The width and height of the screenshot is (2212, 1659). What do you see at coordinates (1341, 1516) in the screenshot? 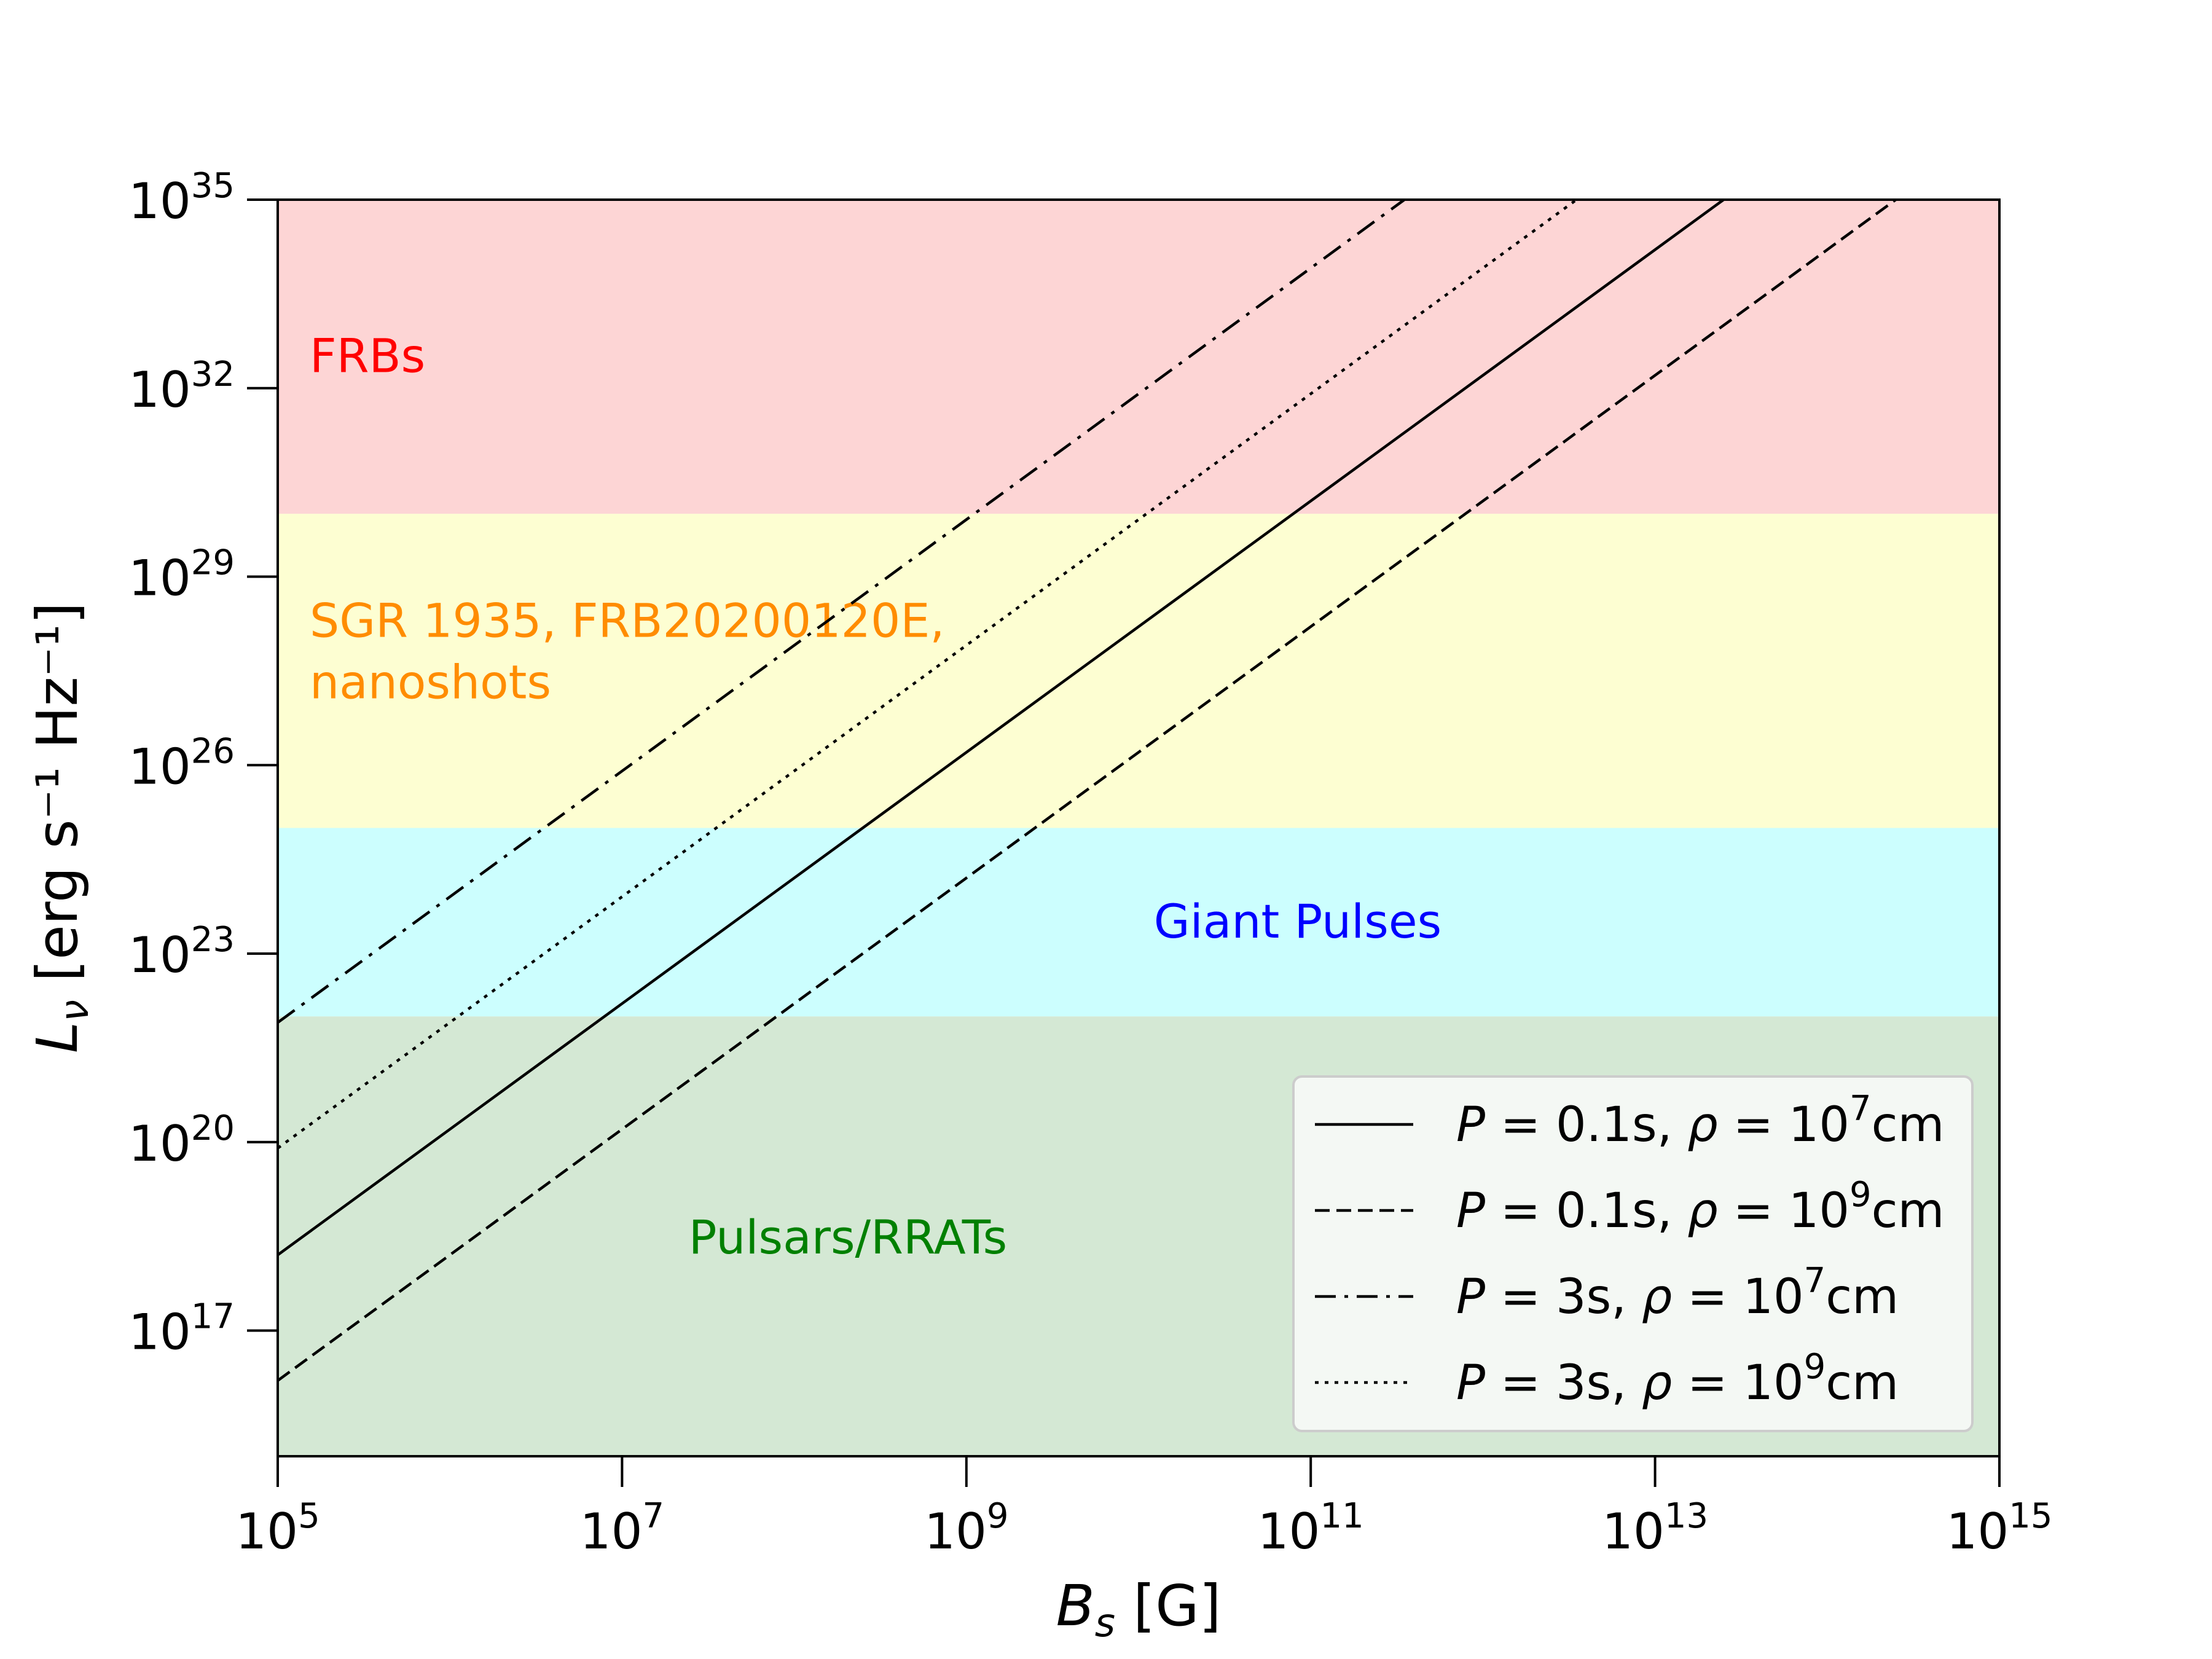
I see `tick-exponent: 11` at bounding box center [1341, 1516].